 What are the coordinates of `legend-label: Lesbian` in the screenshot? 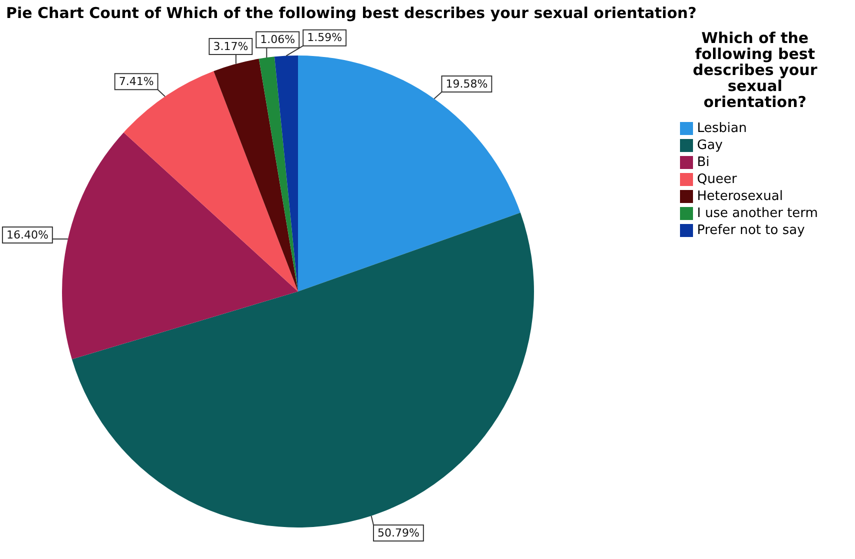 It's located at (722, 128).